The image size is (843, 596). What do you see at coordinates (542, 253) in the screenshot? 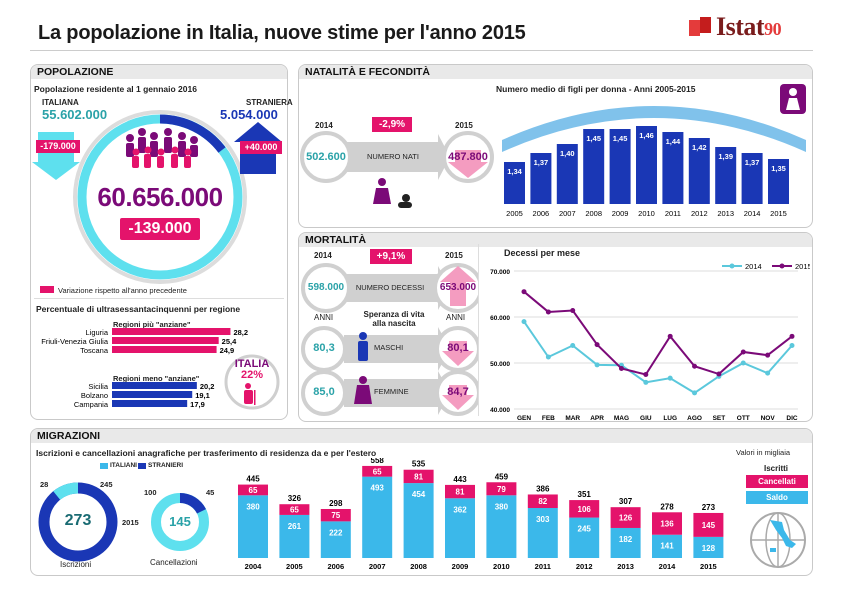
I see `decessi-chart-title: Decessi per mese` at bounding box center [542, 253].